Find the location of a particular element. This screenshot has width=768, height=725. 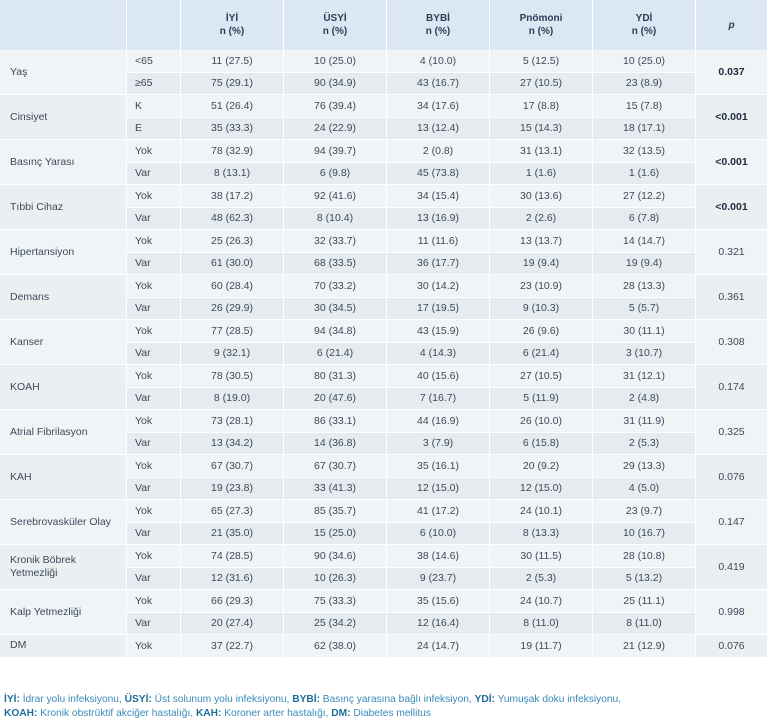

legend-abbr: KAH: is located at coordinates (208, 713).